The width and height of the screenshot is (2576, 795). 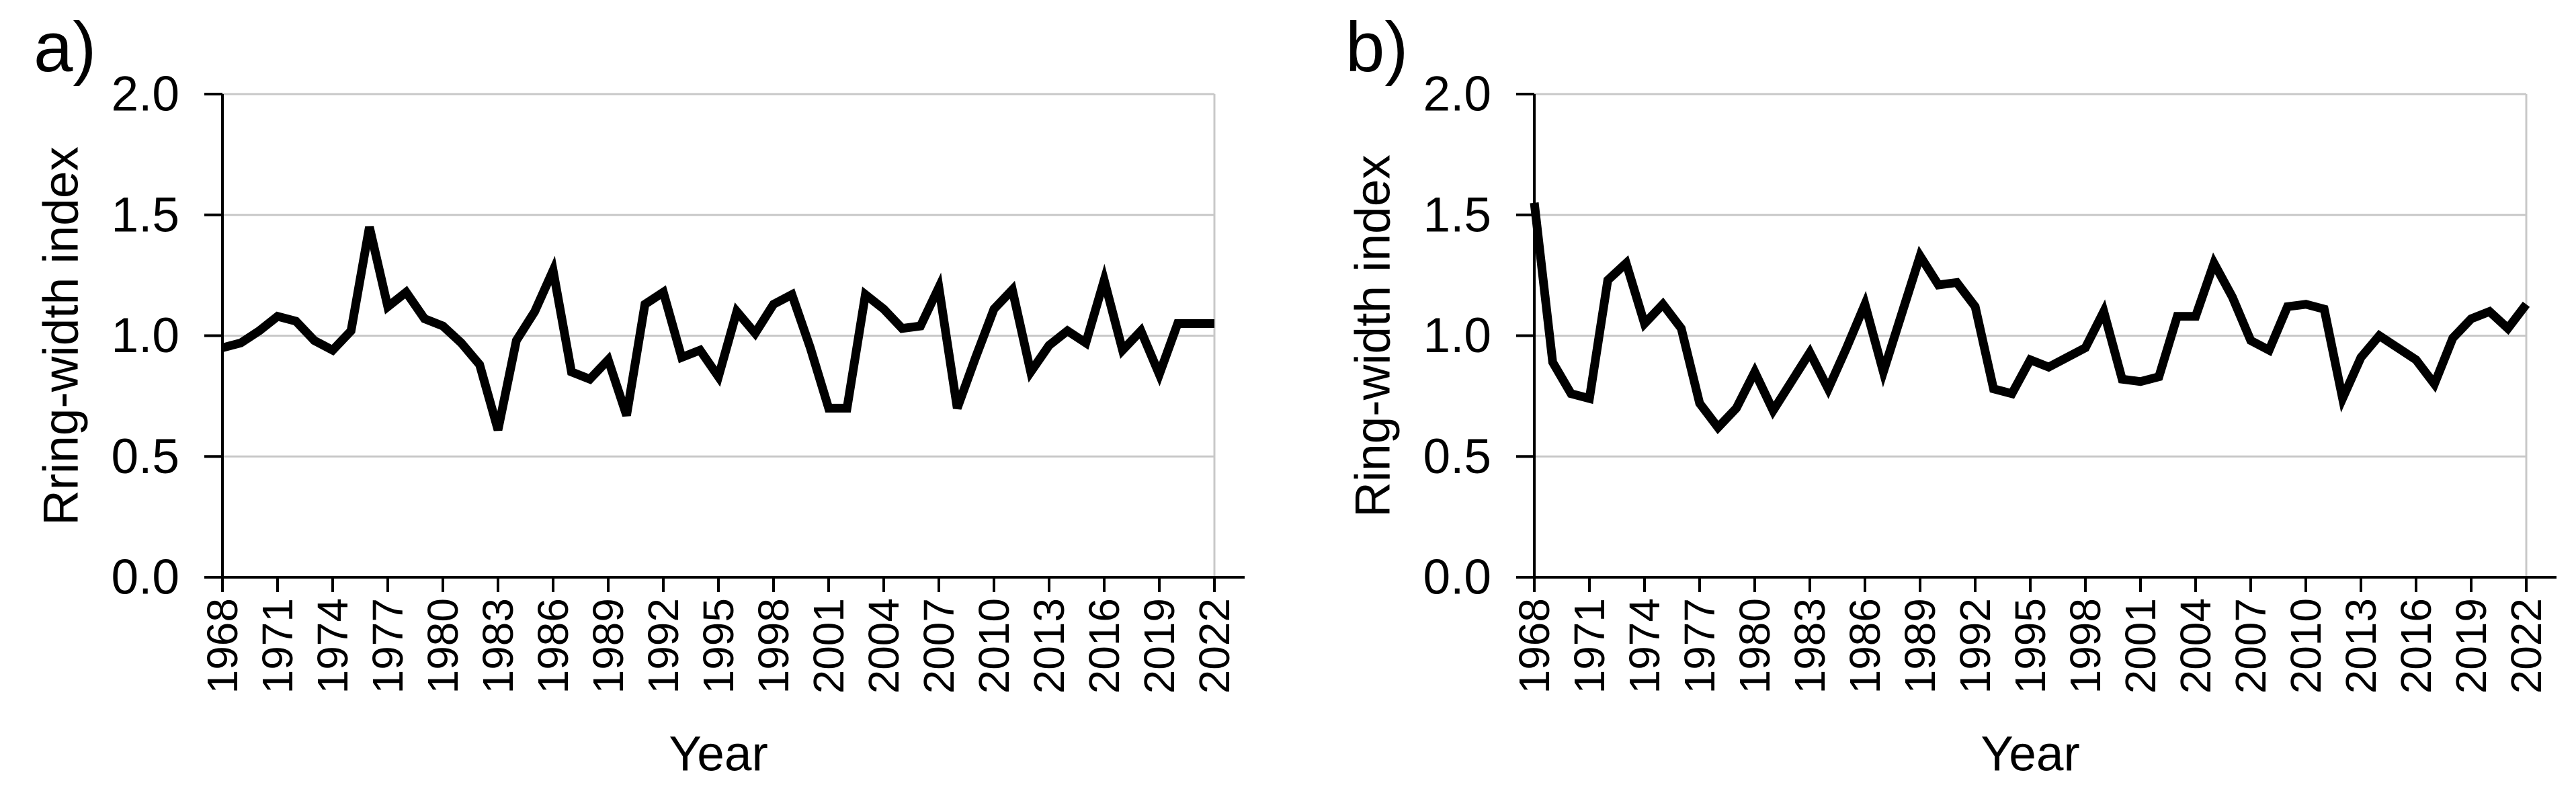 I want to click on panel-b-x-axis-title: Year, so click(x=2030, y=754).